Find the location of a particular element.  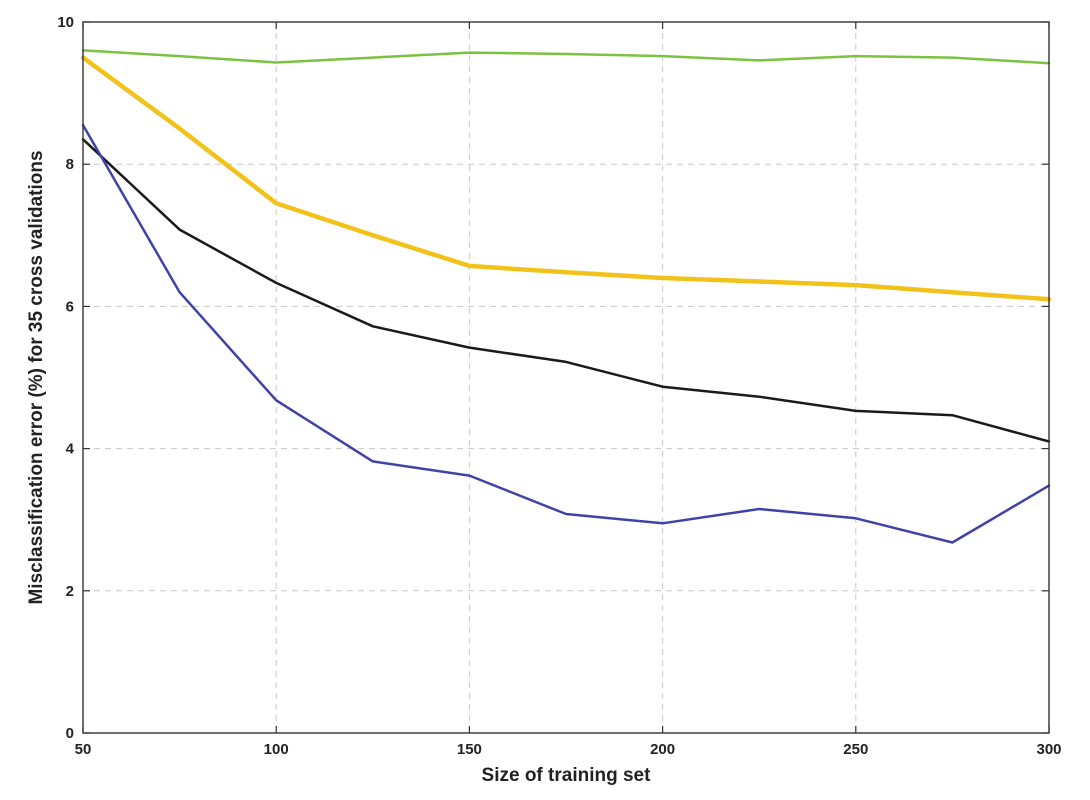

y-tick-label: 0 is located at coordinates (70, 733).